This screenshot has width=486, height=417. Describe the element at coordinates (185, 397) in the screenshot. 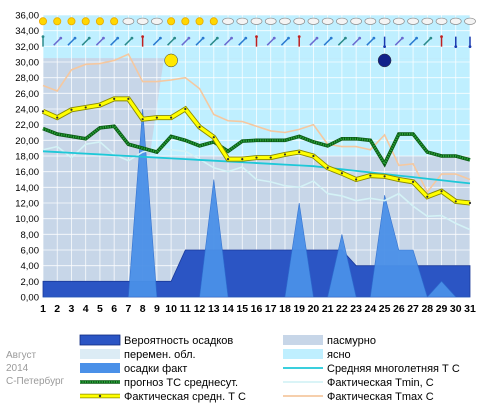

I see `legend-label: Фактическая средн. Т С` at that location.